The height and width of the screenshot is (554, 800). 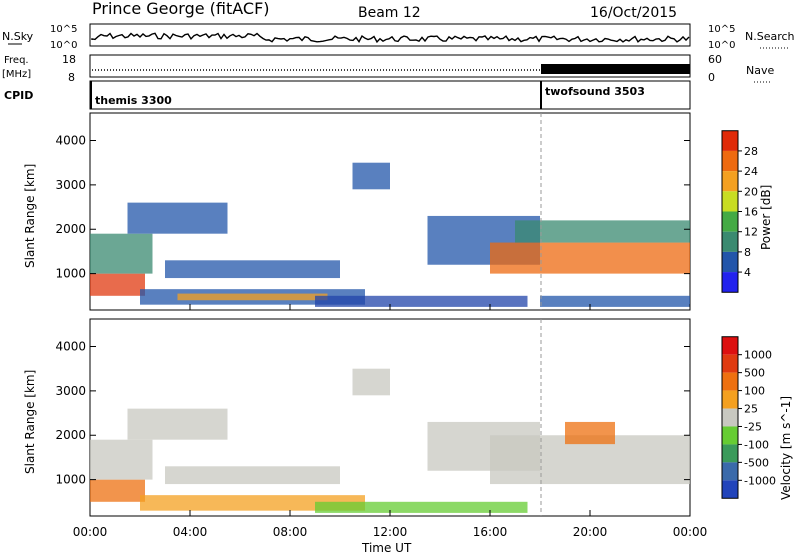 What do you see at coordinates (490, 532) in the screenshot?
I see `x-tick-label: 16:00` at bounding box center [490, 532].